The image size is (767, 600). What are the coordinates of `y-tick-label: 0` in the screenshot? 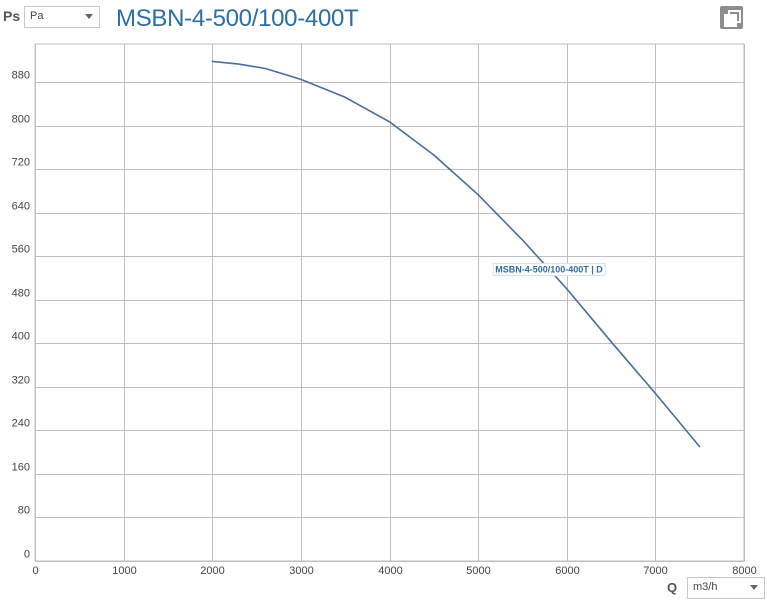 It's located at (27, 555).